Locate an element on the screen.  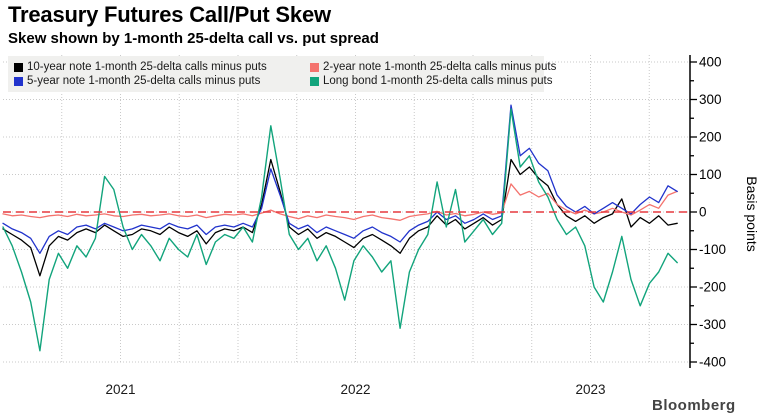
y-tick-label: -400 is located at coordinates (712, 362).